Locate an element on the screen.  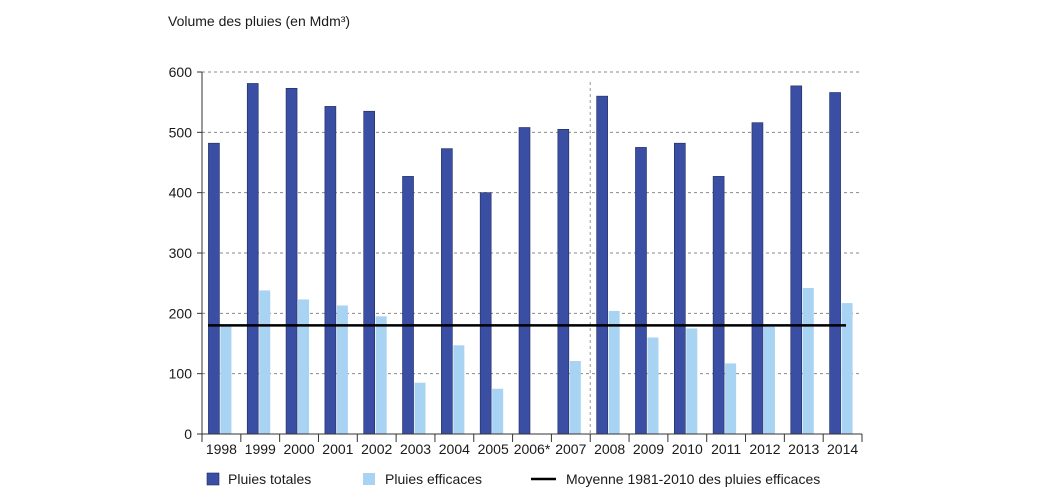
y-tick-label: 200 is located at coordinates (181, 313).